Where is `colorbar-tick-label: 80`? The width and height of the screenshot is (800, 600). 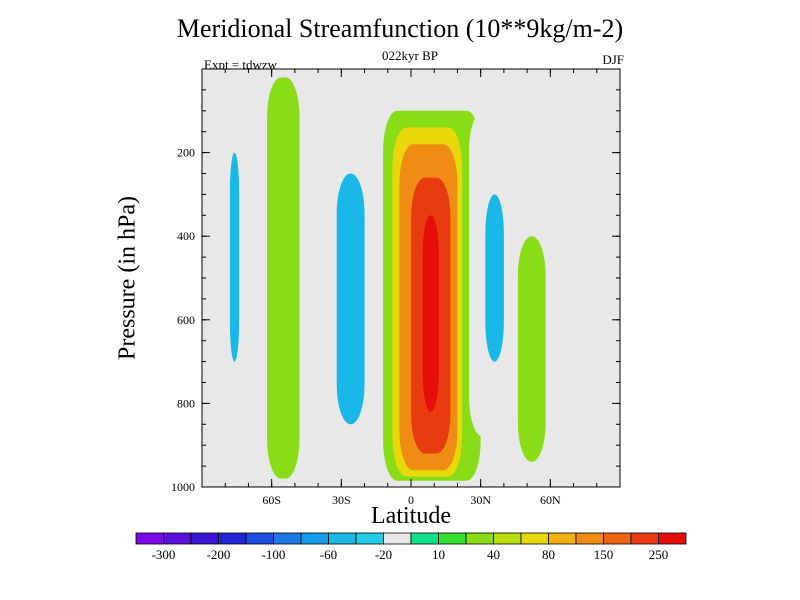 colorbar-tick-label: 80 is located at coordinates (548, 554).